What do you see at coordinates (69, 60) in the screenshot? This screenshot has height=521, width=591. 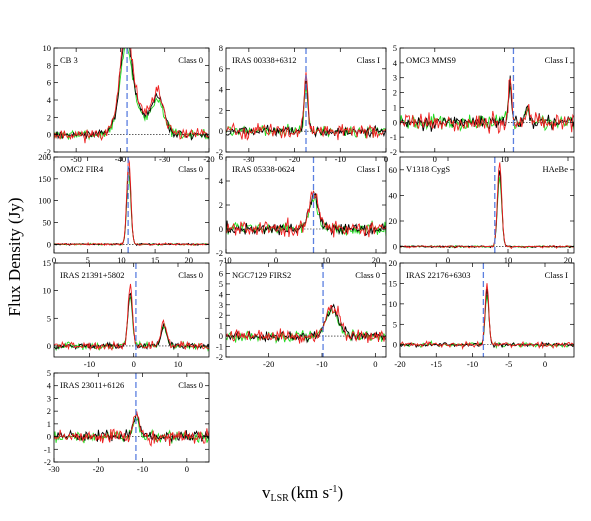 I see `source-name: CB 3` at bounding box center [69, 60].